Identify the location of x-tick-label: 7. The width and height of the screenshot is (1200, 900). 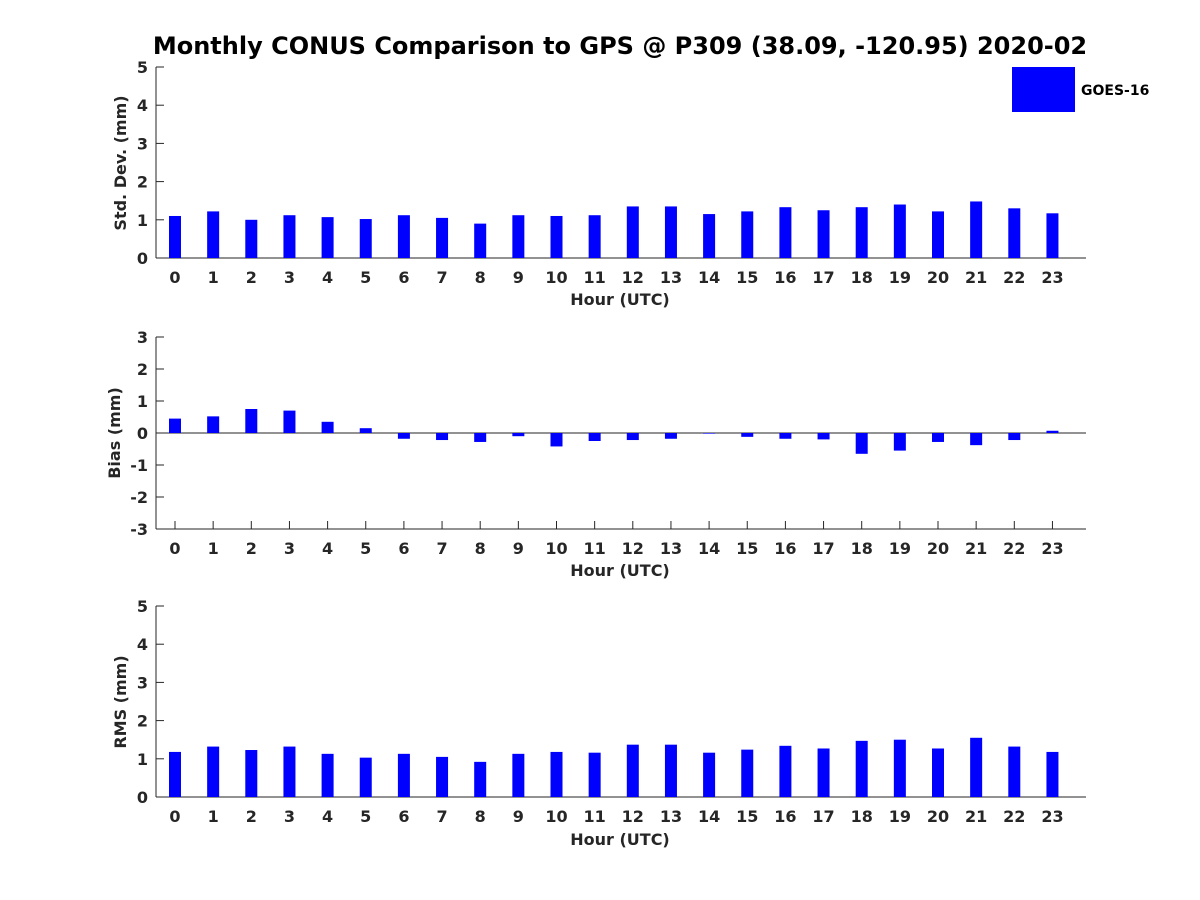
(441, 548).